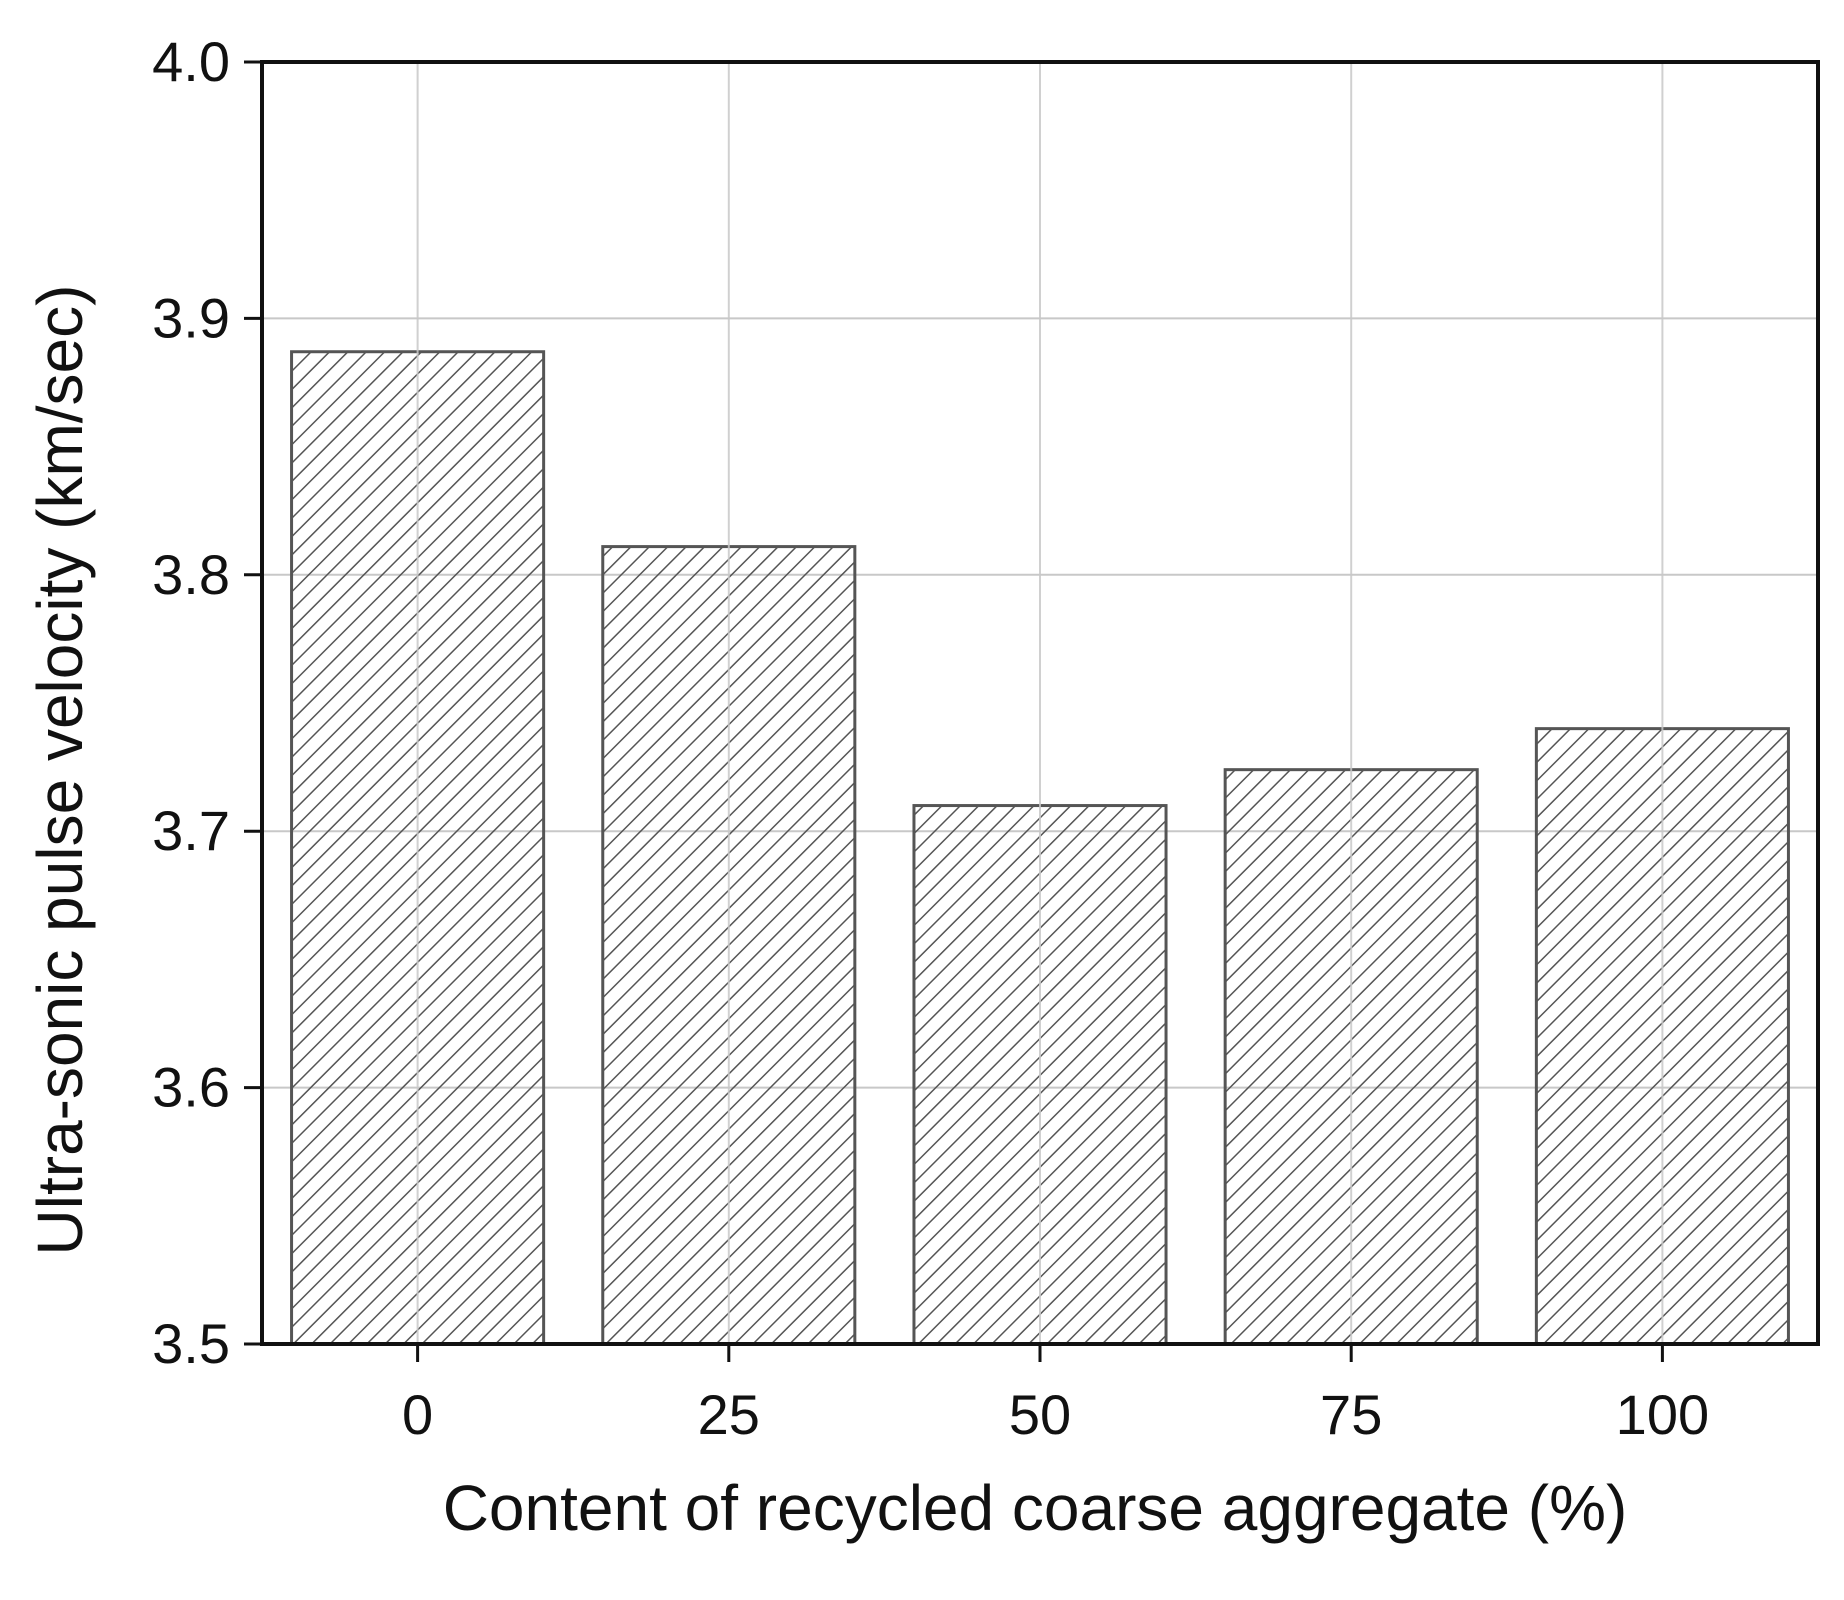 The image size is (1844, 1600). I want to click on y-tick-label-3.7: 3.7, so click(191, 830).